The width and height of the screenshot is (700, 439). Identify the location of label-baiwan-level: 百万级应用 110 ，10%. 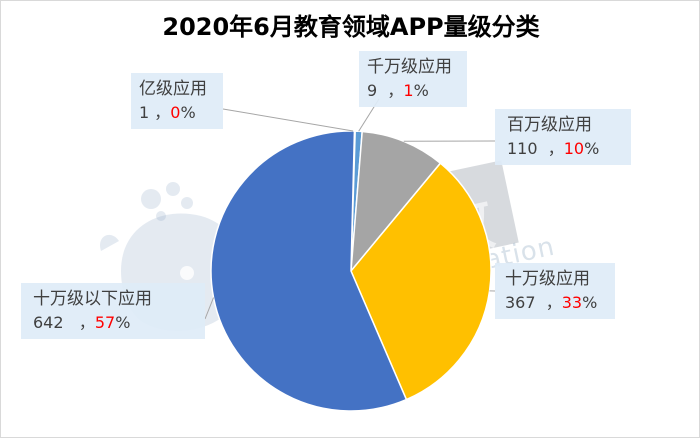
(563, 137).